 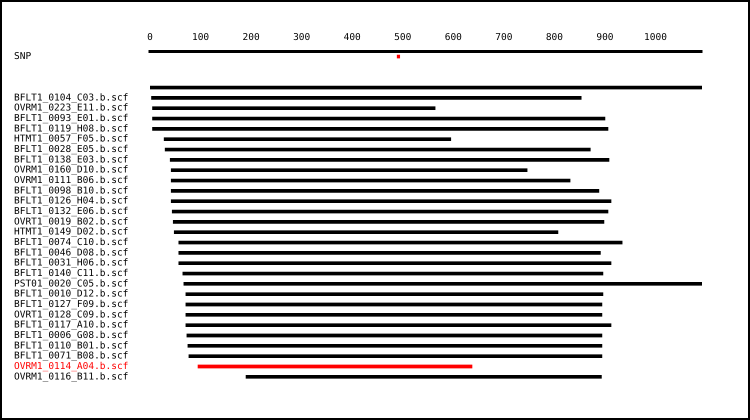 What do you see at coordinates (71, 242) in the screenshot?
I see `y-tick-label: BFLT1_0074_C10.b.scf` at bounding box center [71, 242].